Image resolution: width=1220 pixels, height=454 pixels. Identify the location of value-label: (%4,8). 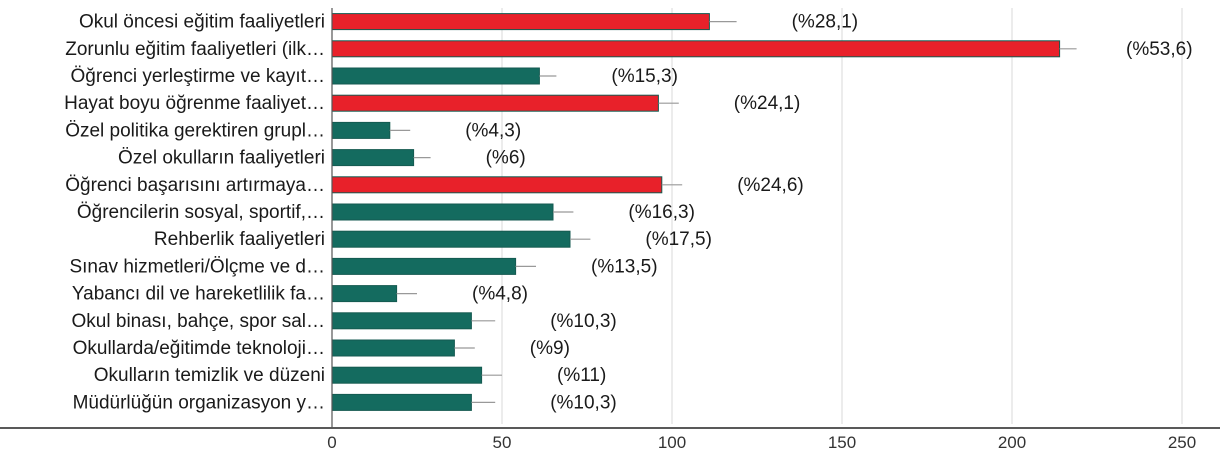
(500, 294).